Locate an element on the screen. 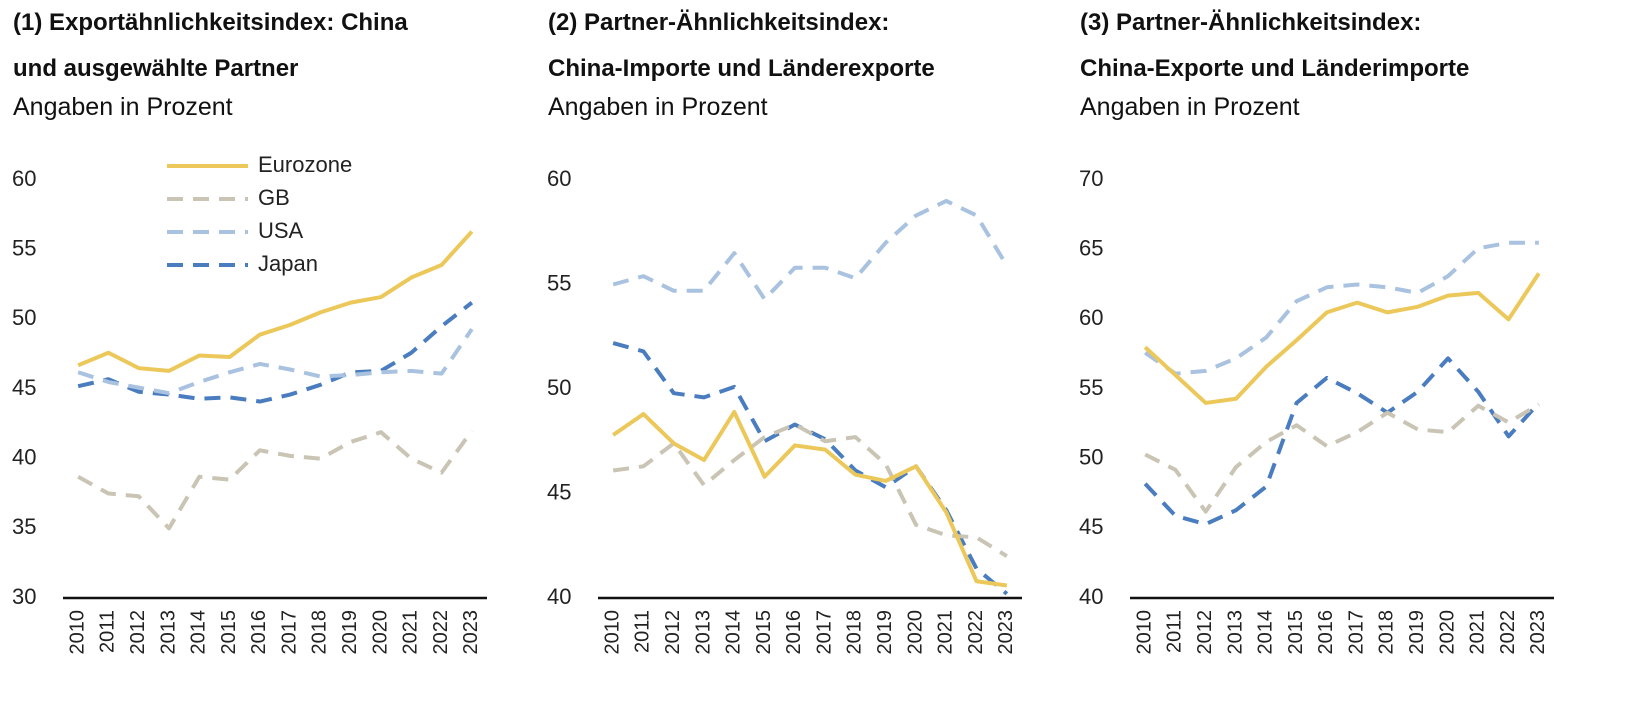 This screenshot has height=712, width=1642. y-tick-label: 70 is located at coordinates (1091, 178).